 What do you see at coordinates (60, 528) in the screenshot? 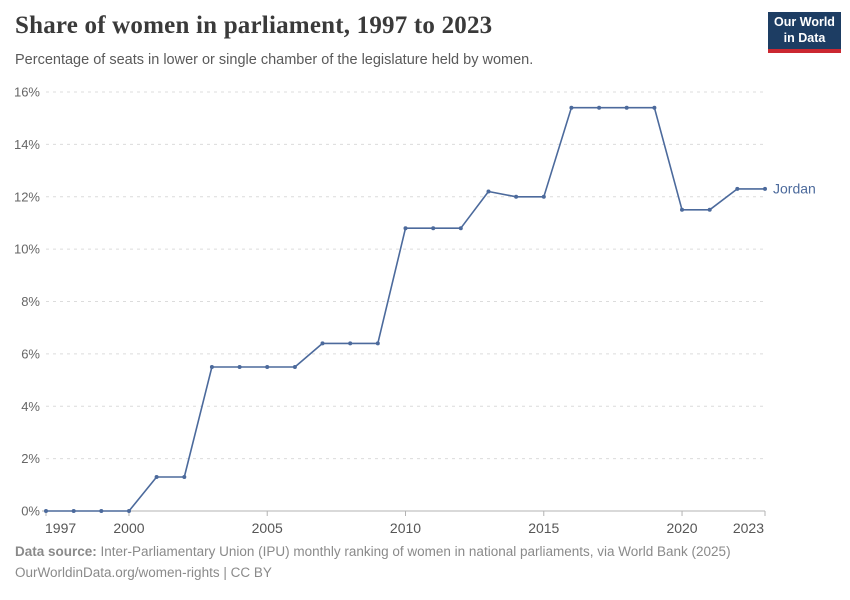
I see `x-tick-label: 1997` at bounding box center [60, 528].